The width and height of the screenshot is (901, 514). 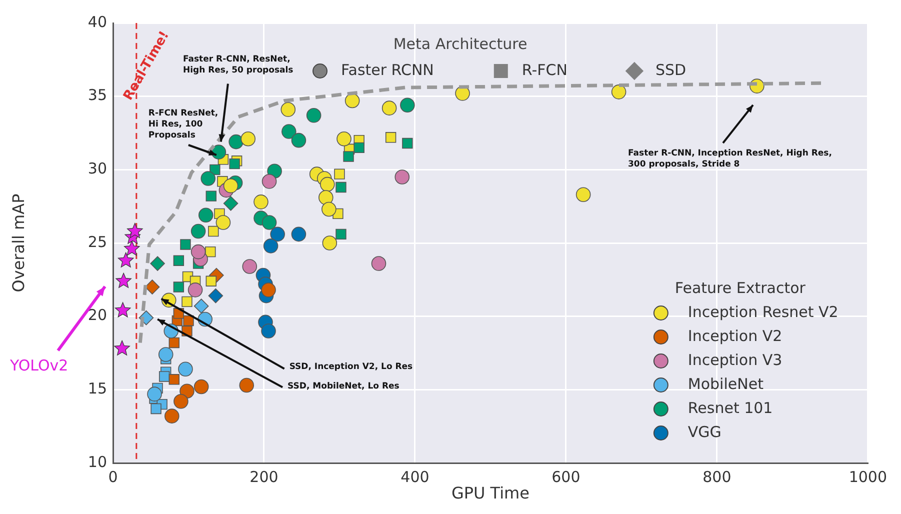 What do you see at coordinates (97, 315) in the screenshot?
I see `y-tick-label: 20` at bounding box center [97, 315].